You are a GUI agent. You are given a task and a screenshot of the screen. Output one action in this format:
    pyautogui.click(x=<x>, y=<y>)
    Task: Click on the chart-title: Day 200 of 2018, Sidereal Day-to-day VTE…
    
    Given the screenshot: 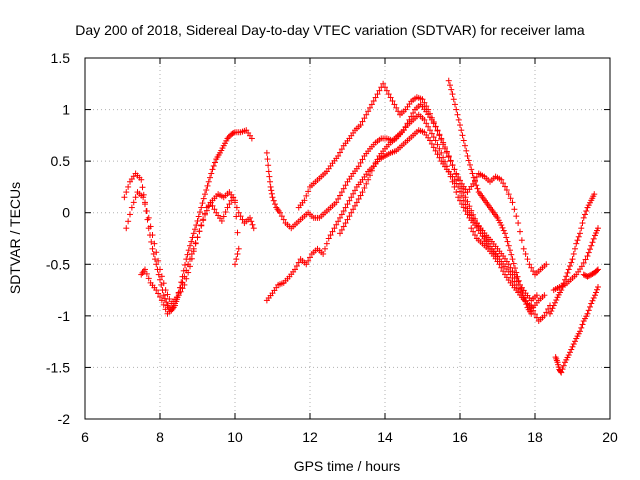 What is the action you would take?
    pyautogui.click(x=330, y=30)
    